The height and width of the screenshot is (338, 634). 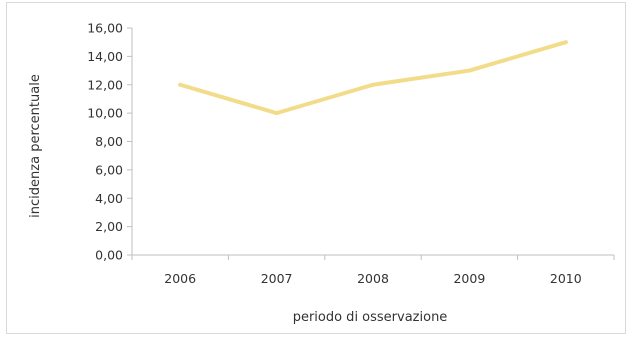 What do you see at coordinates (469, 278) in the screenshot?
I see `x-tick-label: 2009` at bounding box center [469, 278].